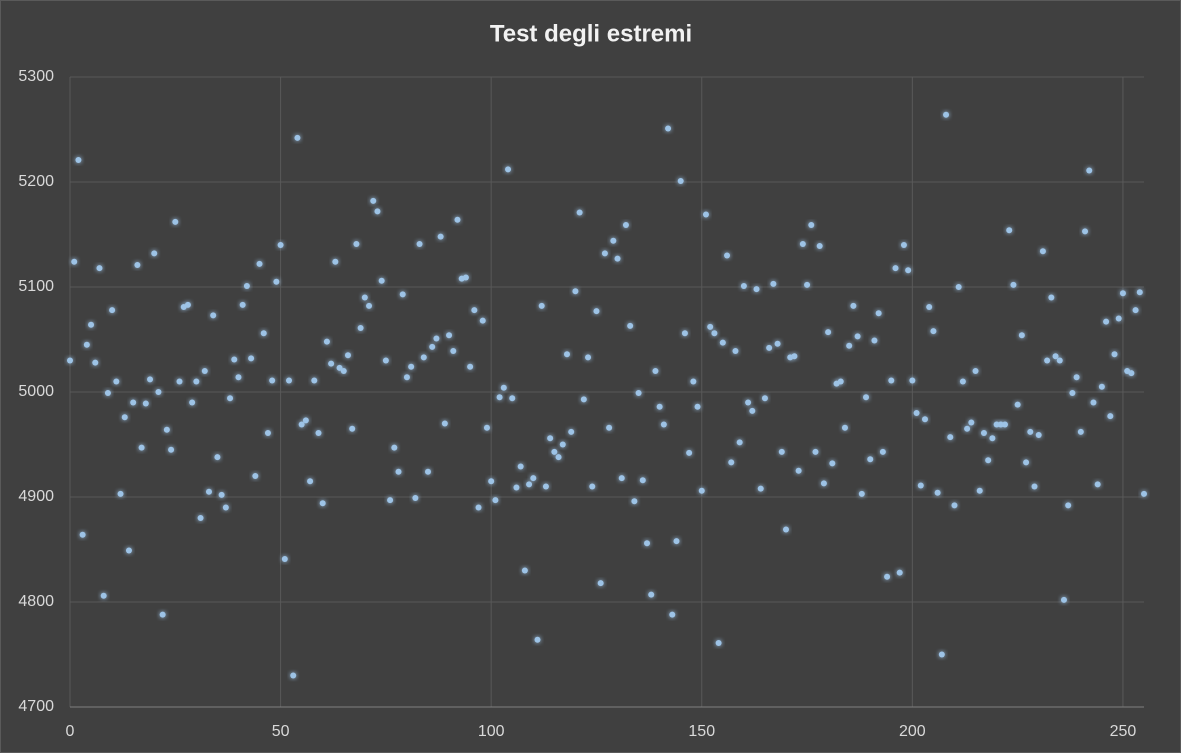  I want to click on x-tick-label: 50, so click(281, 731).